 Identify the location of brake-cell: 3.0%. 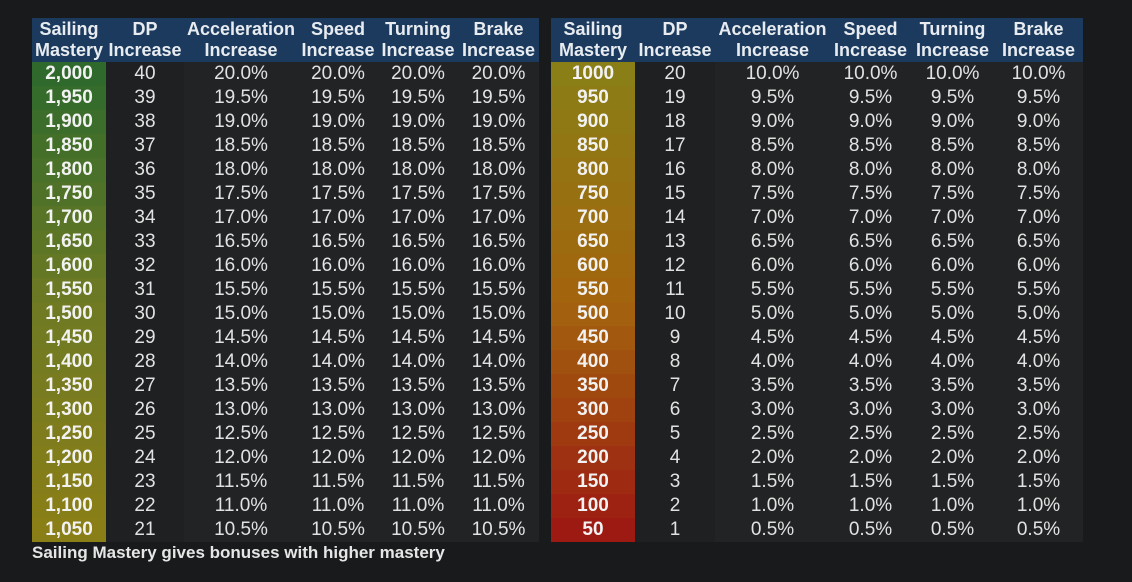
(1038, 410).